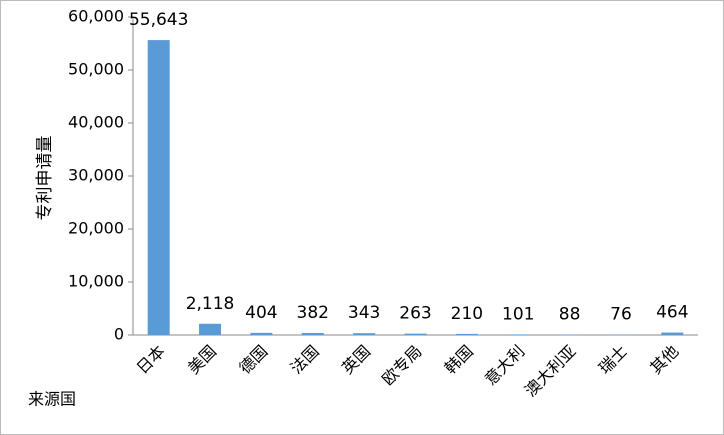  What do you see at coordinates (621, 315) in the screenshot?
I see `value-label: 76` at bounding box center [621, 315].